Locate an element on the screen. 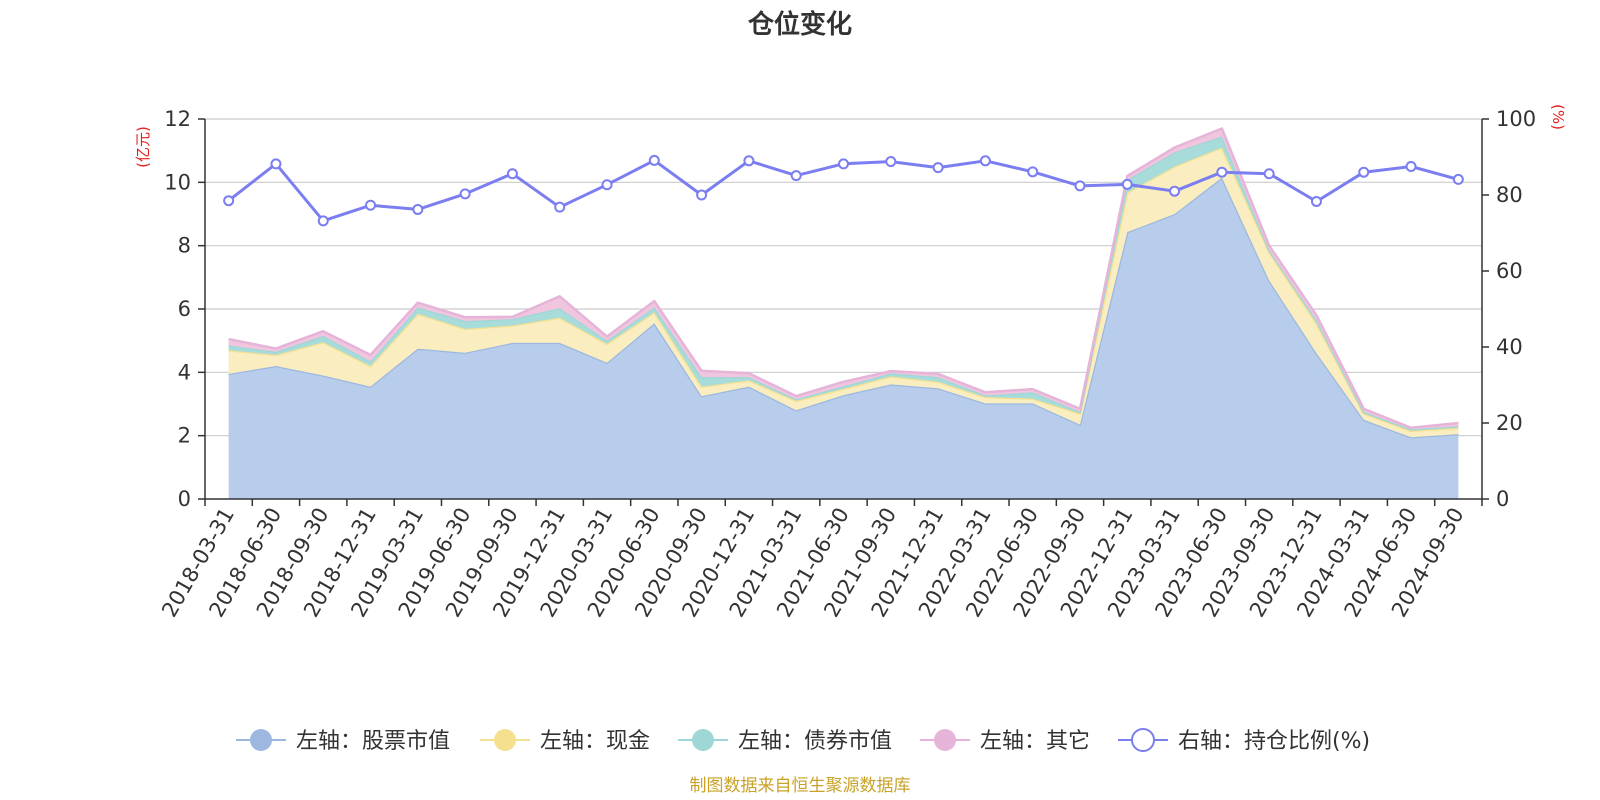 This screenshot has height=800, width=1600. legend-item: 左轴：债券市值 is located at coordinates (785, 741).